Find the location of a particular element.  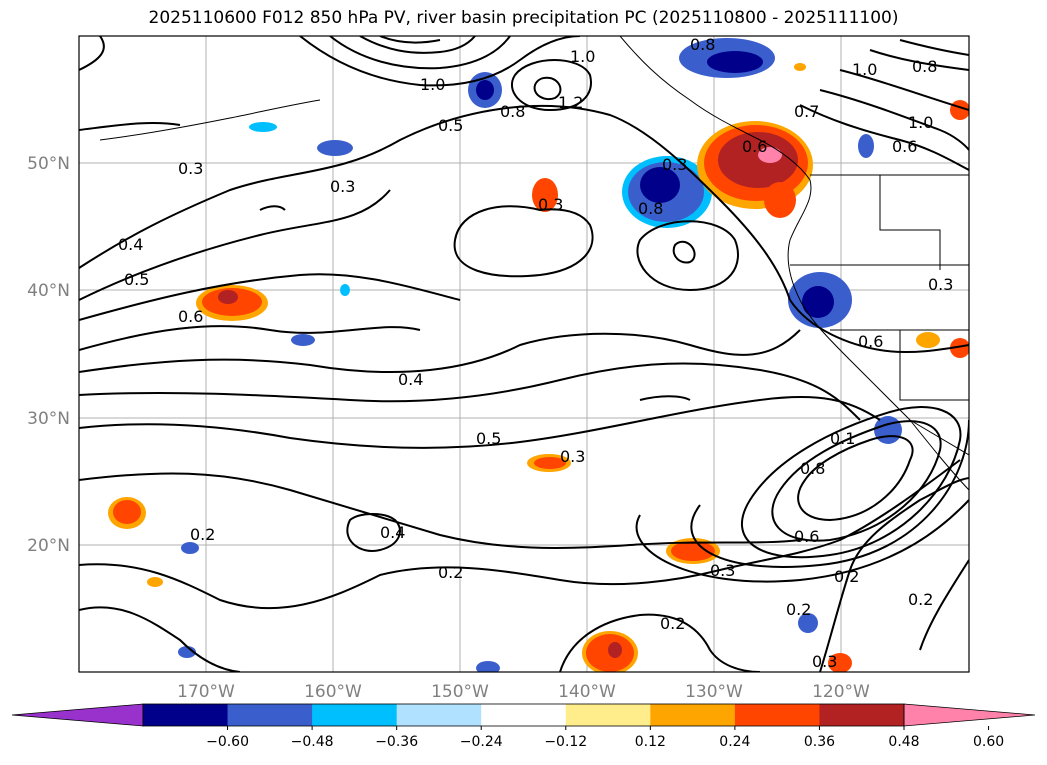

colorbar-tick-label: 0.36 is located at coordinates (819, 742).